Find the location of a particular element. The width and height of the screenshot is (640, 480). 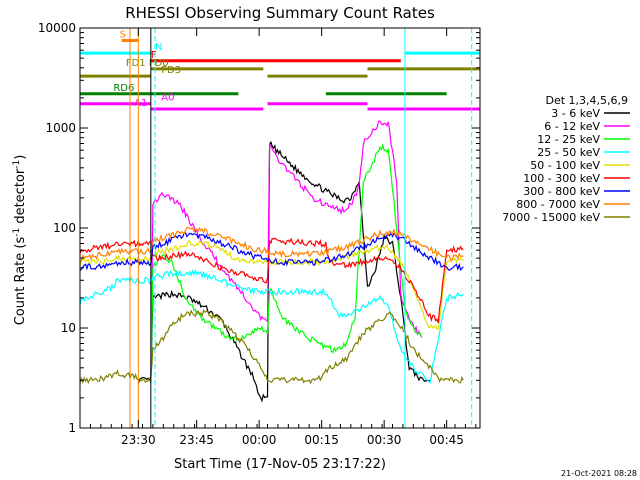

legend-label-12-25-kev: 12 - 25 keV is located at coordinates (568, 139).